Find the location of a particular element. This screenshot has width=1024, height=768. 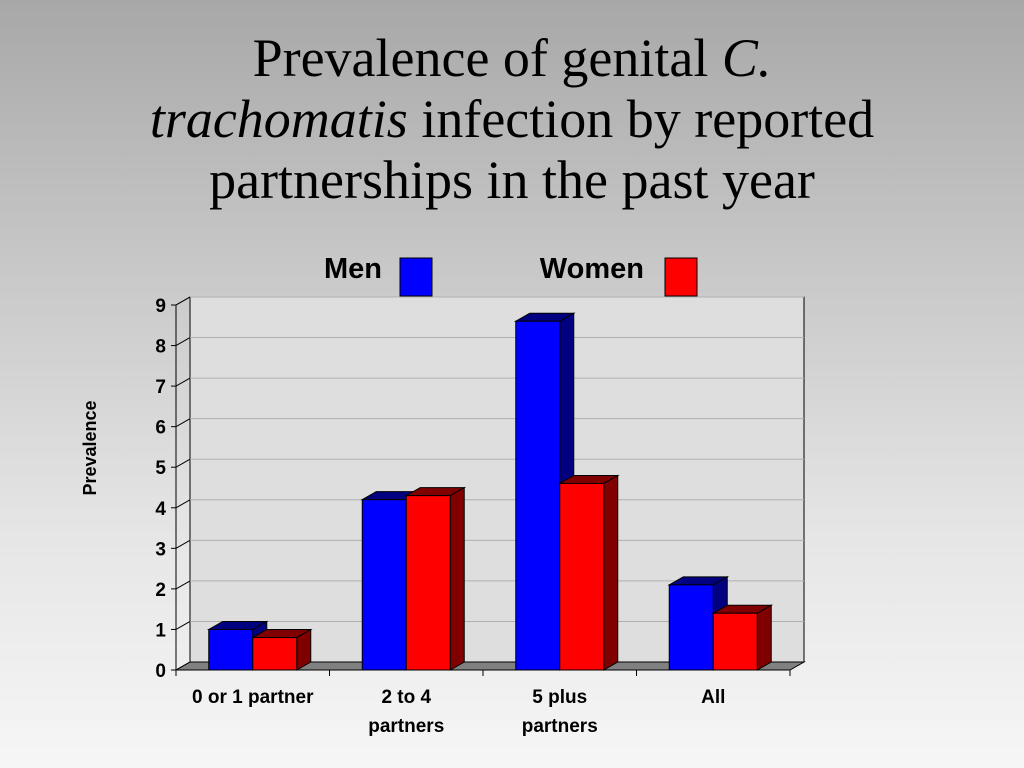

x-tick-label: 0 or 1 partner is located at coordinates (253, 697).